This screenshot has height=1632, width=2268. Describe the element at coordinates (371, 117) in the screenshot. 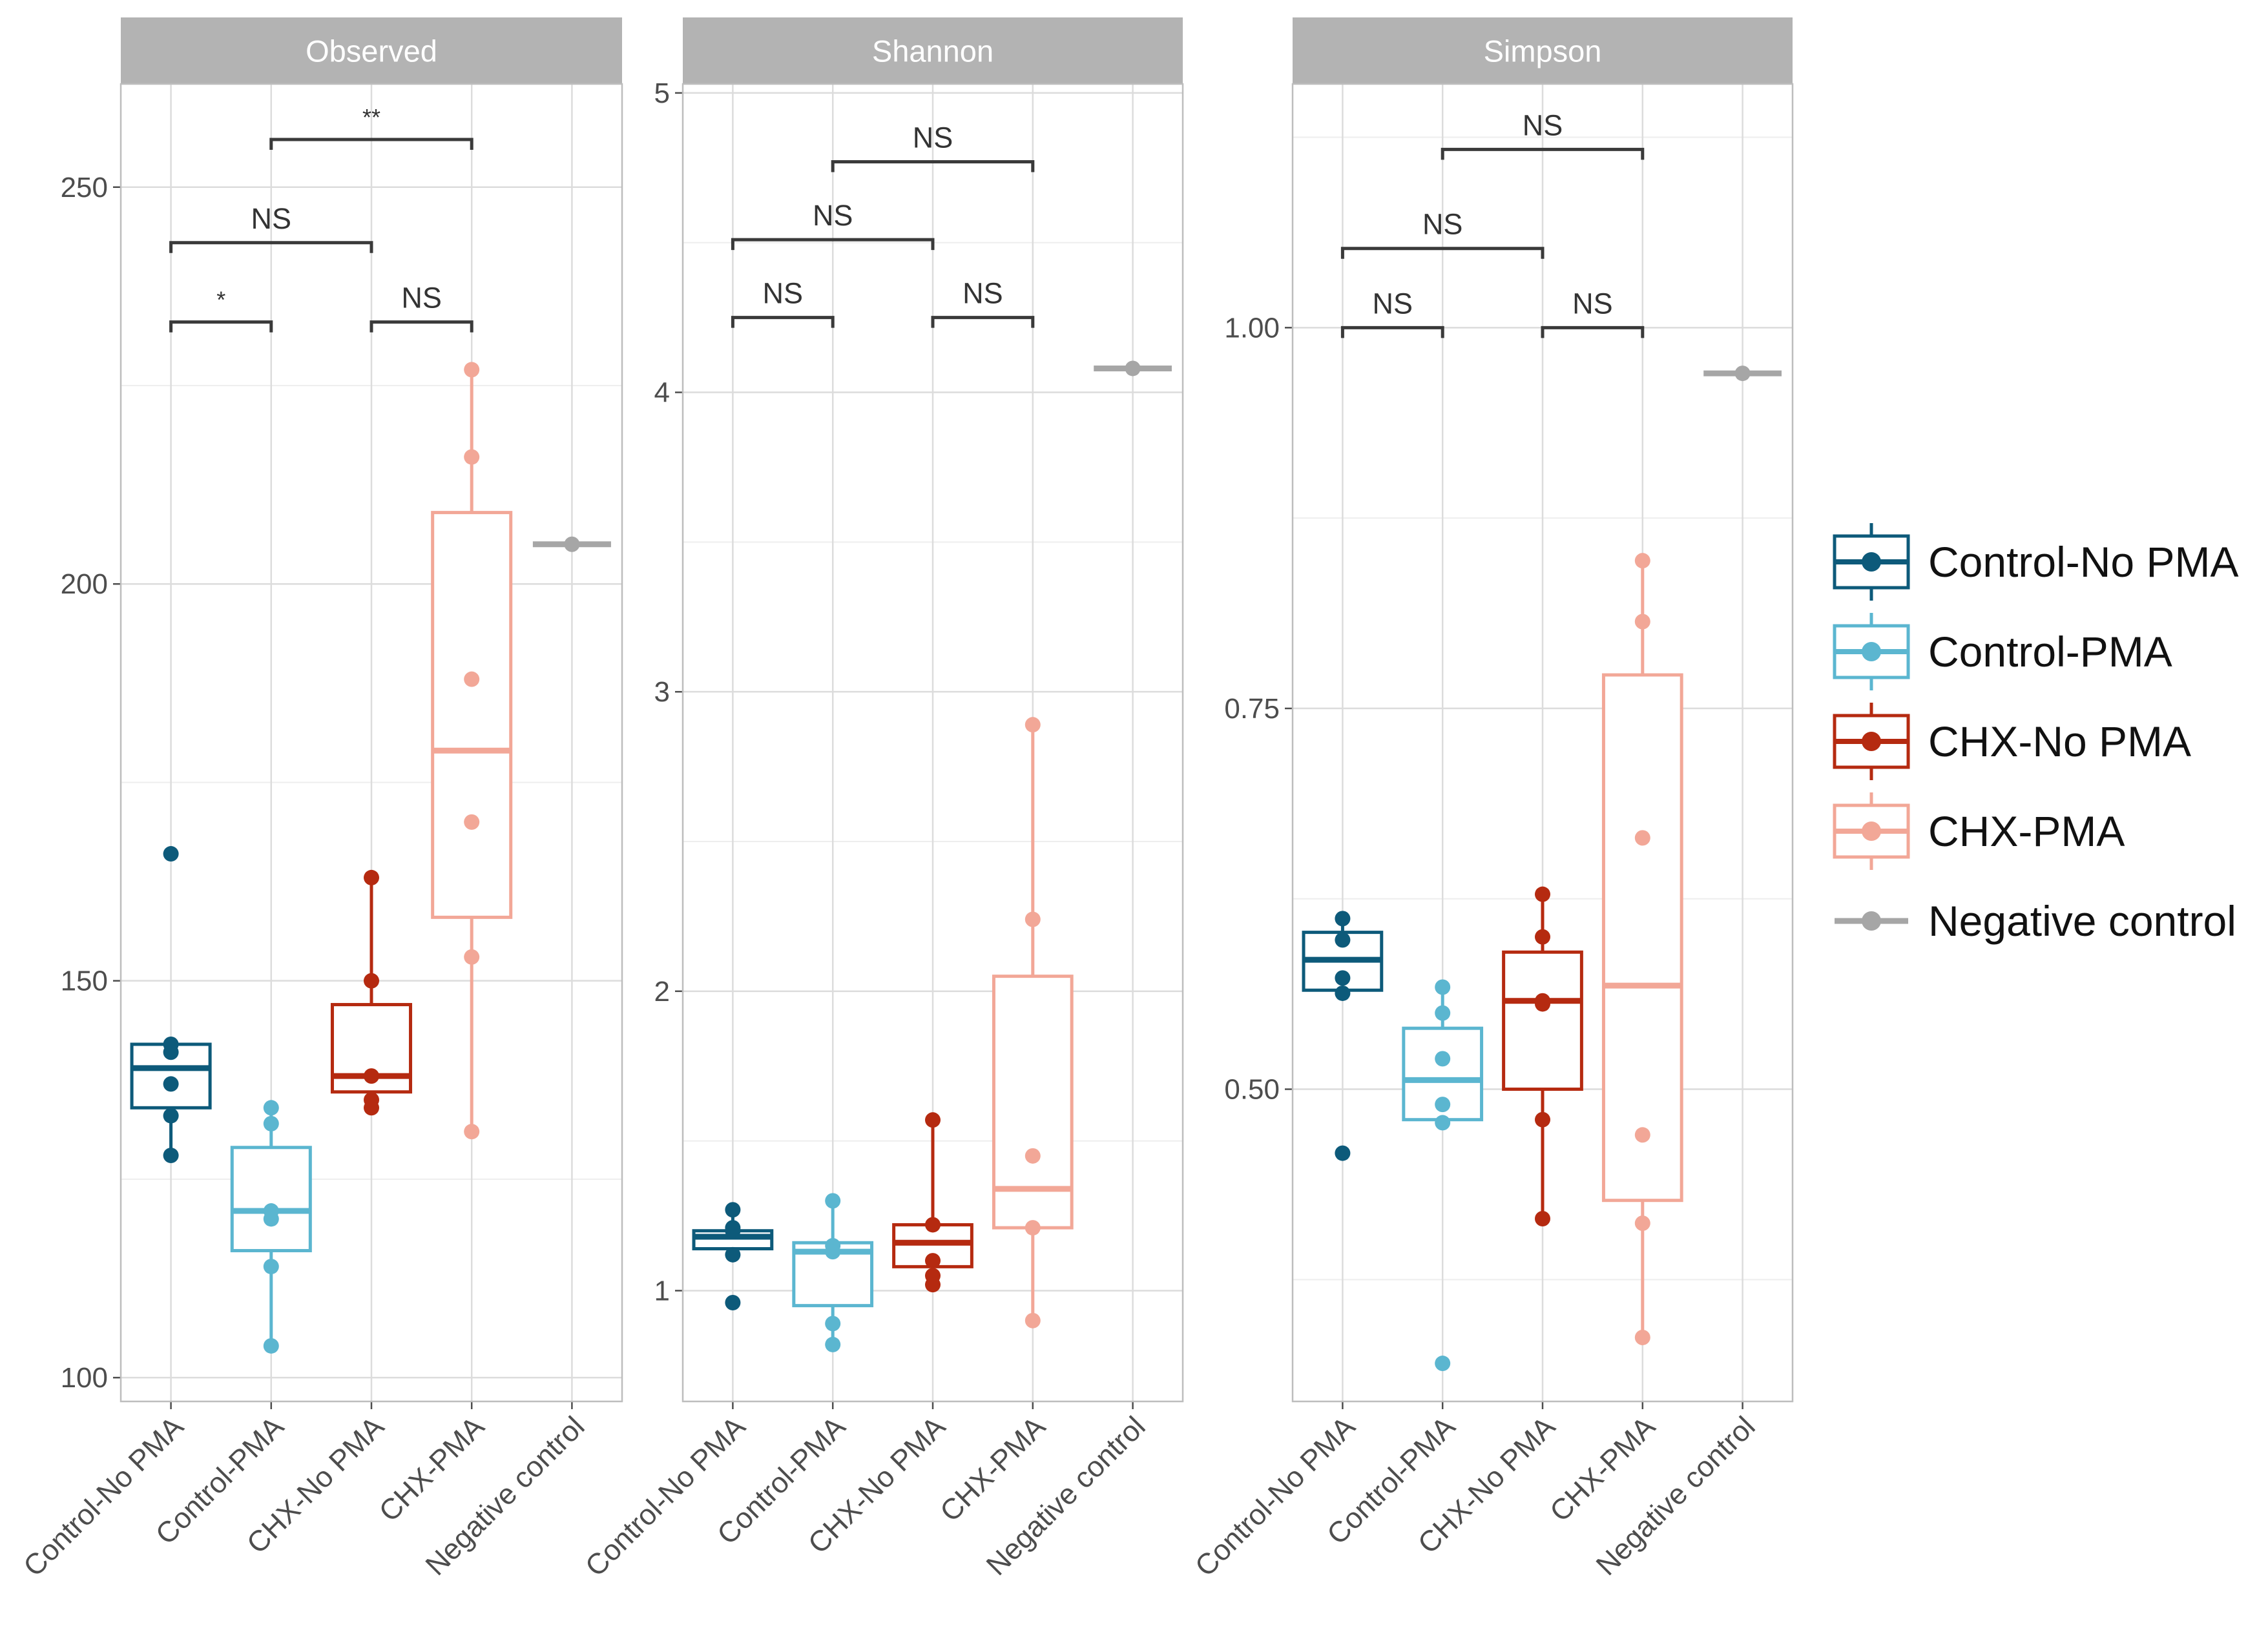

I see `significance-label: **` at that location.